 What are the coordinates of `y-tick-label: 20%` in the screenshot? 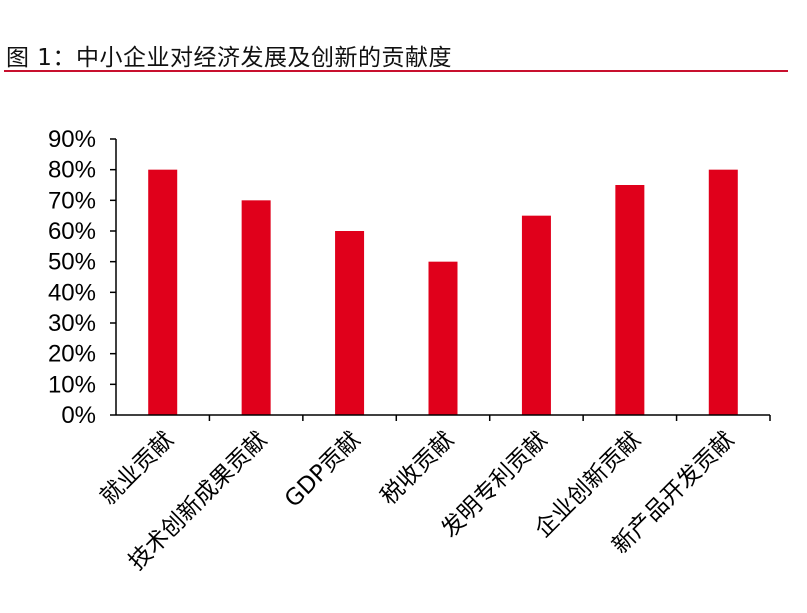 It's located at (72, 354).